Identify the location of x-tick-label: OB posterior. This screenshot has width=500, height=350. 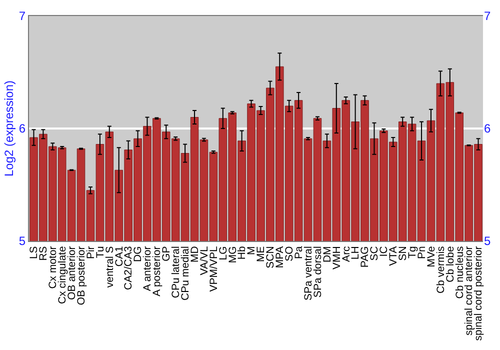
(81, 276).